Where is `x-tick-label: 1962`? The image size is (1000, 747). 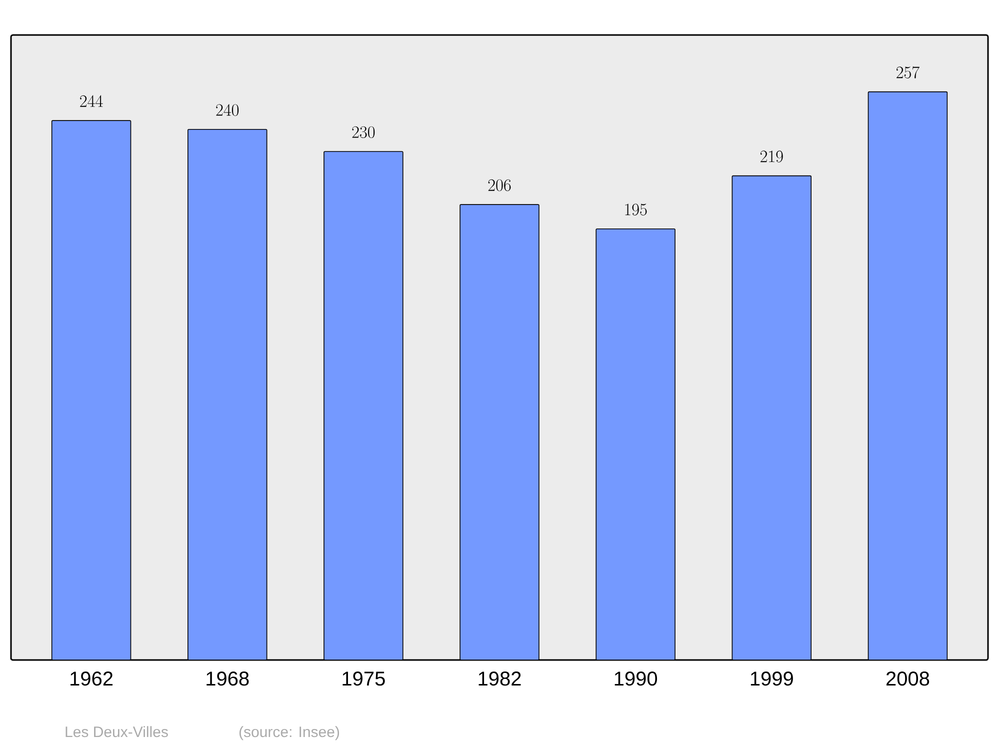
x-tick-label: 1962 is located at coordinates (91, 679).